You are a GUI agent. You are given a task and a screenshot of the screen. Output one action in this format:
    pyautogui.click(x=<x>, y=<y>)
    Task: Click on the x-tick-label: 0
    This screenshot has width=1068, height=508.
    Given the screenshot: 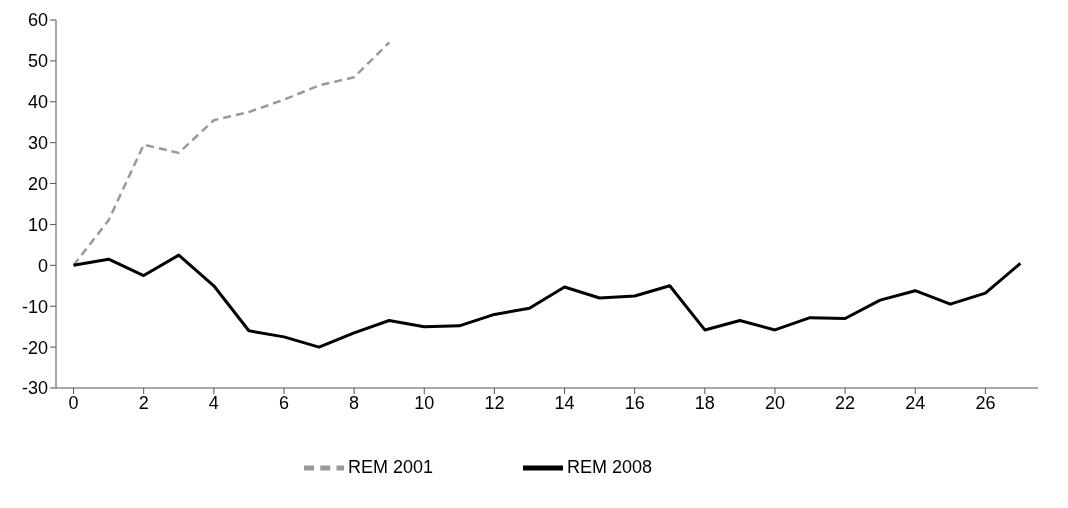 What is the action you would take?
    pyautogui.click(x=73, y=402)
    